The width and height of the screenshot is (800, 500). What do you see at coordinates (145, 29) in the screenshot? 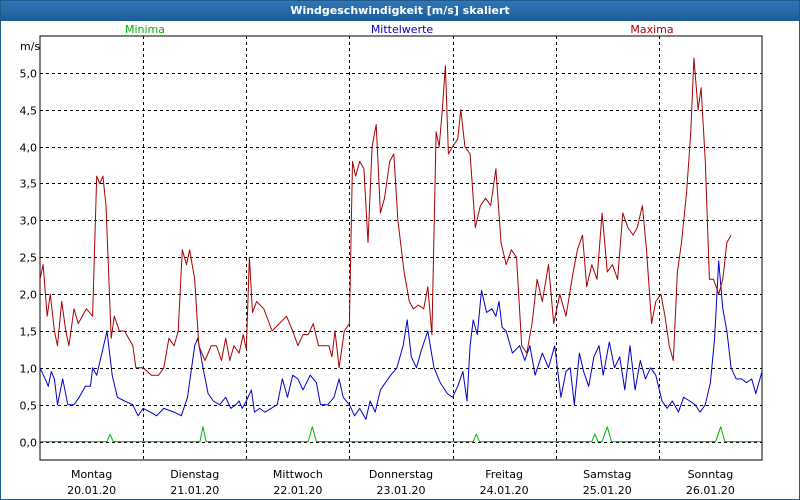
I see `legend-minima: Minima` at bounding box center [145, 29].